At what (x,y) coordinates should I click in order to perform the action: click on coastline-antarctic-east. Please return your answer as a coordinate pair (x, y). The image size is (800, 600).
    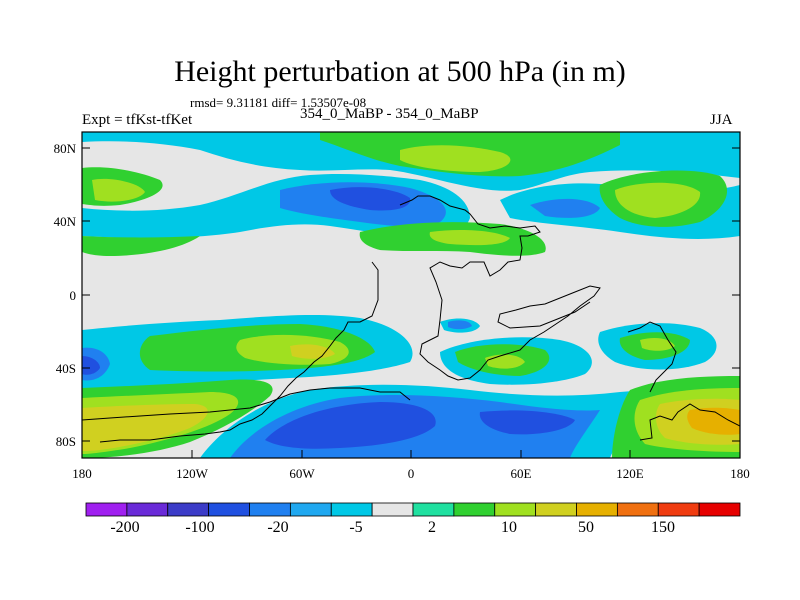
    Looking at the image, I should click on (689, 422).